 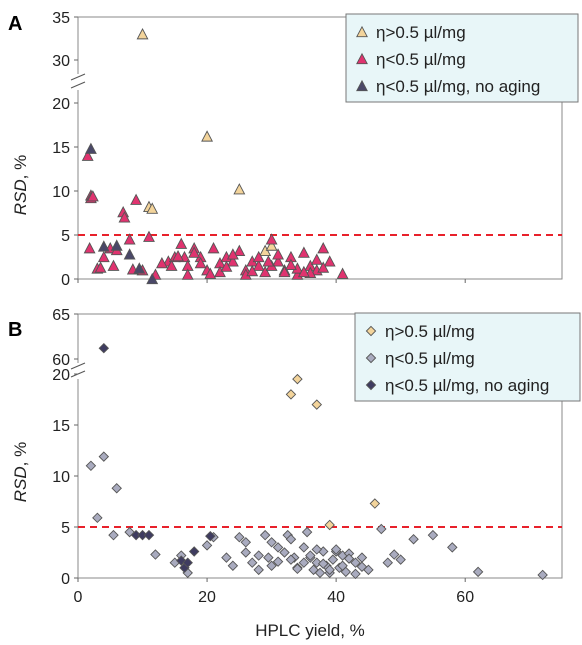 What do you see at coordinates (310, 630) in the screenshot?
I see `x-axis-label: HPLC yield, %` at bounding box center [310, 630].